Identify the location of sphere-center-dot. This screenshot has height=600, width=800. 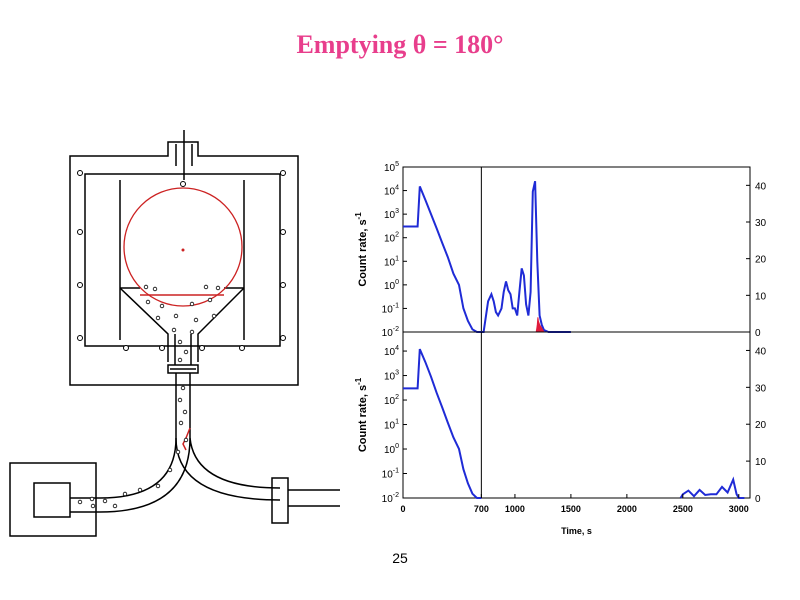
(183, 250).